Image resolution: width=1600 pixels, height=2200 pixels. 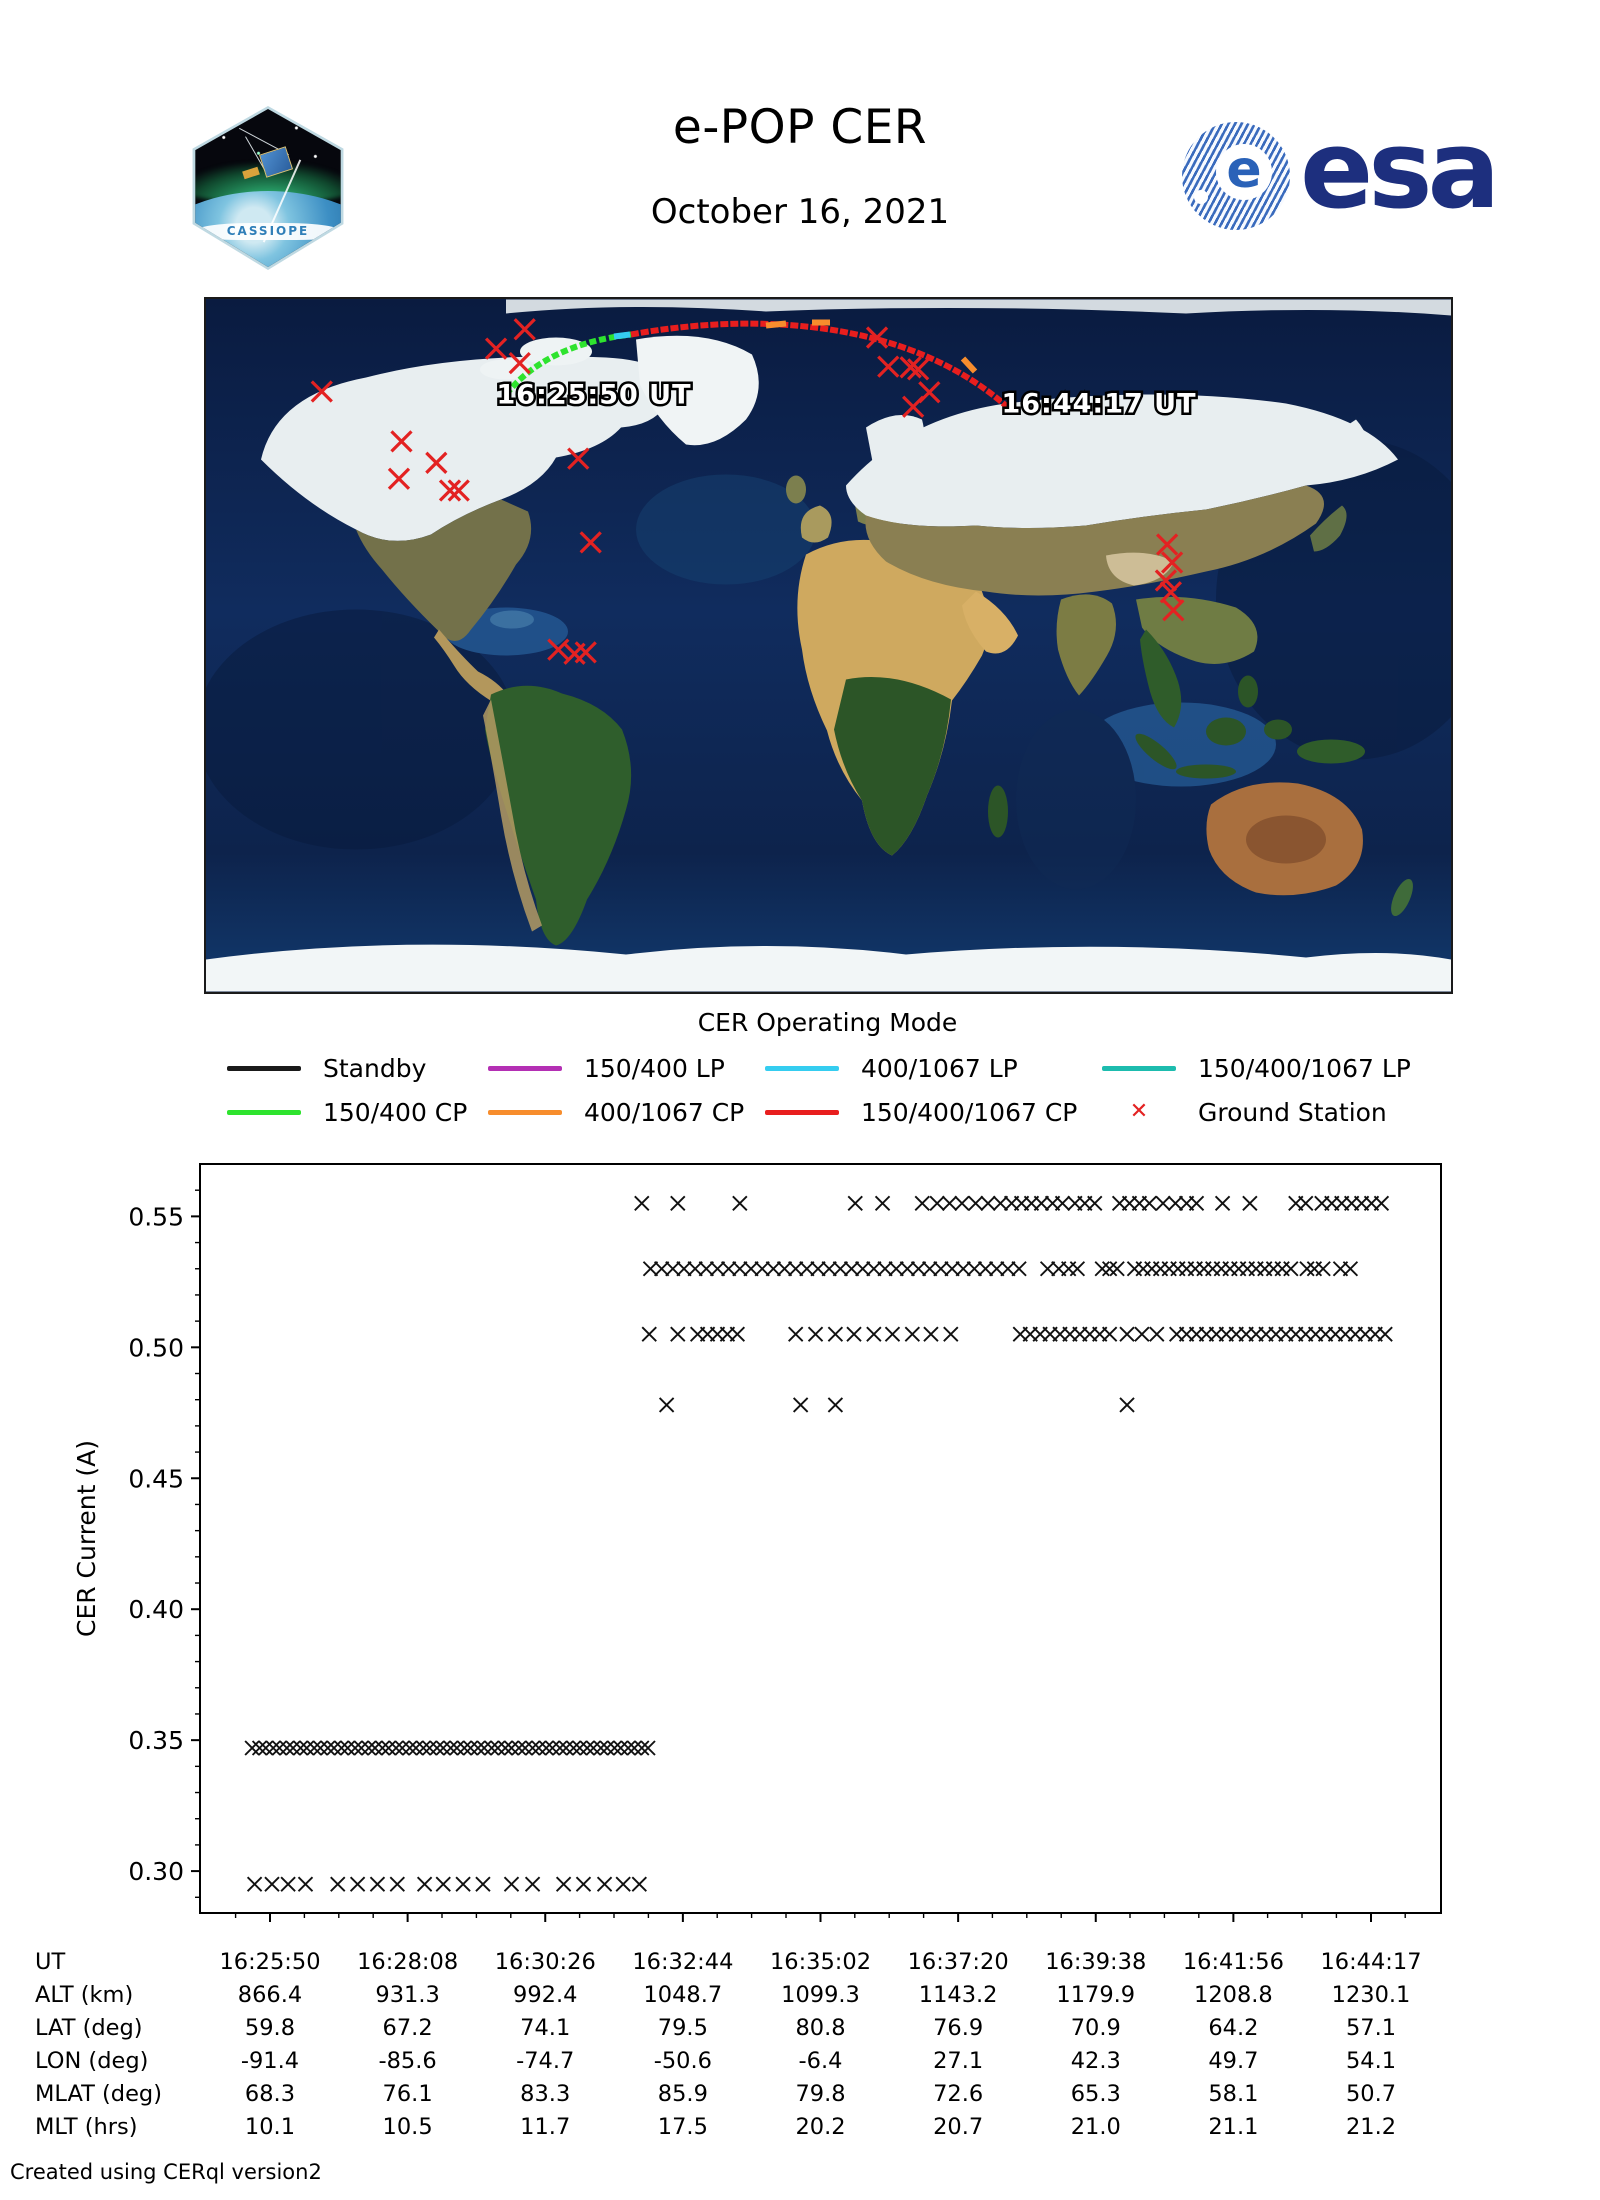 What do you see at coordinates (1233, 1995) in the screenshot?
I see `table-cell: 1208.8` at bounding box center [1233, 1995].